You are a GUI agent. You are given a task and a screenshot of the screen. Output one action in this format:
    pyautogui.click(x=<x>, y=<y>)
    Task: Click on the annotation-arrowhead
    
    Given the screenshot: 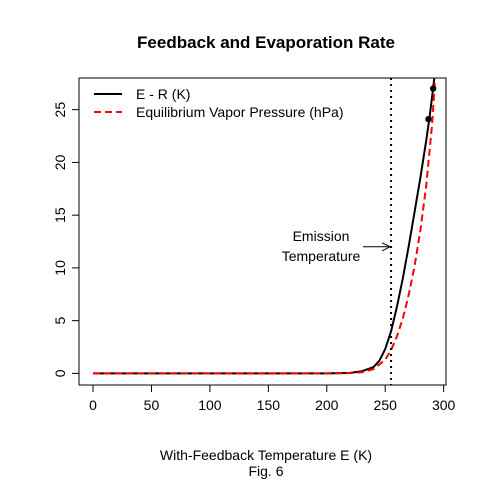 What is the action you would take?
    pyautogui.click(x=386, y=247)
    